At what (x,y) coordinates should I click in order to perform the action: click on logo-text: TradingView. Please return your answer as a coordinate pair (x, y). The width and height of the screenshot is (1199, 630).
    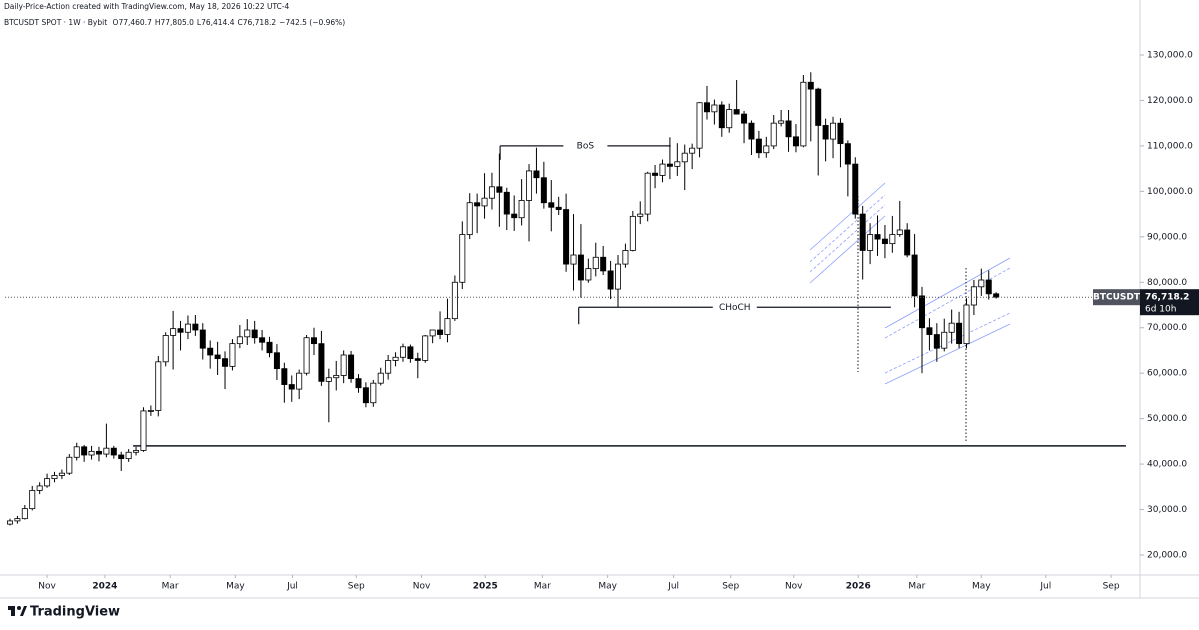
    Looking at the image, I should click on (75, 612).